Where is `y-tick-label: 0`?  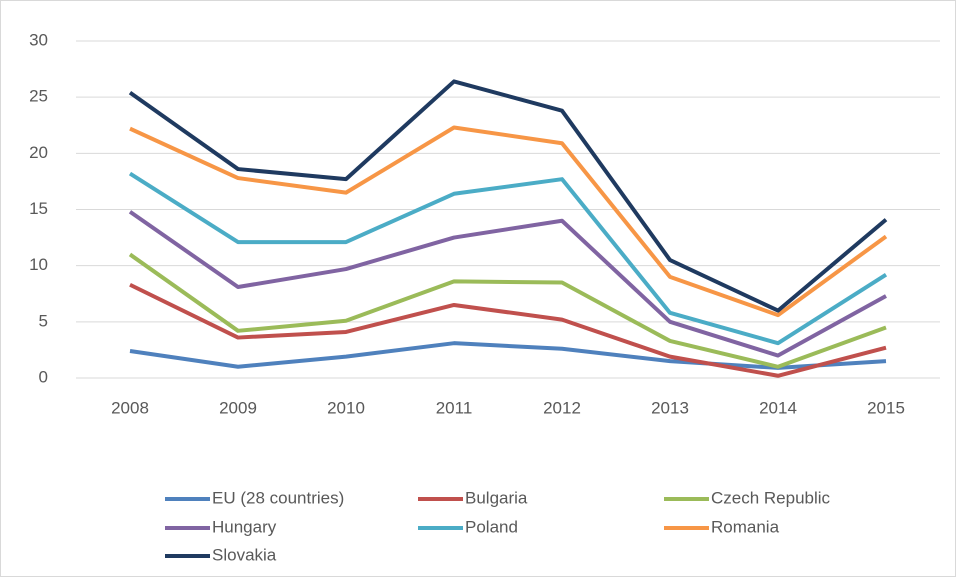 y-tick-label: 0 is located at coordinates (43, 376).